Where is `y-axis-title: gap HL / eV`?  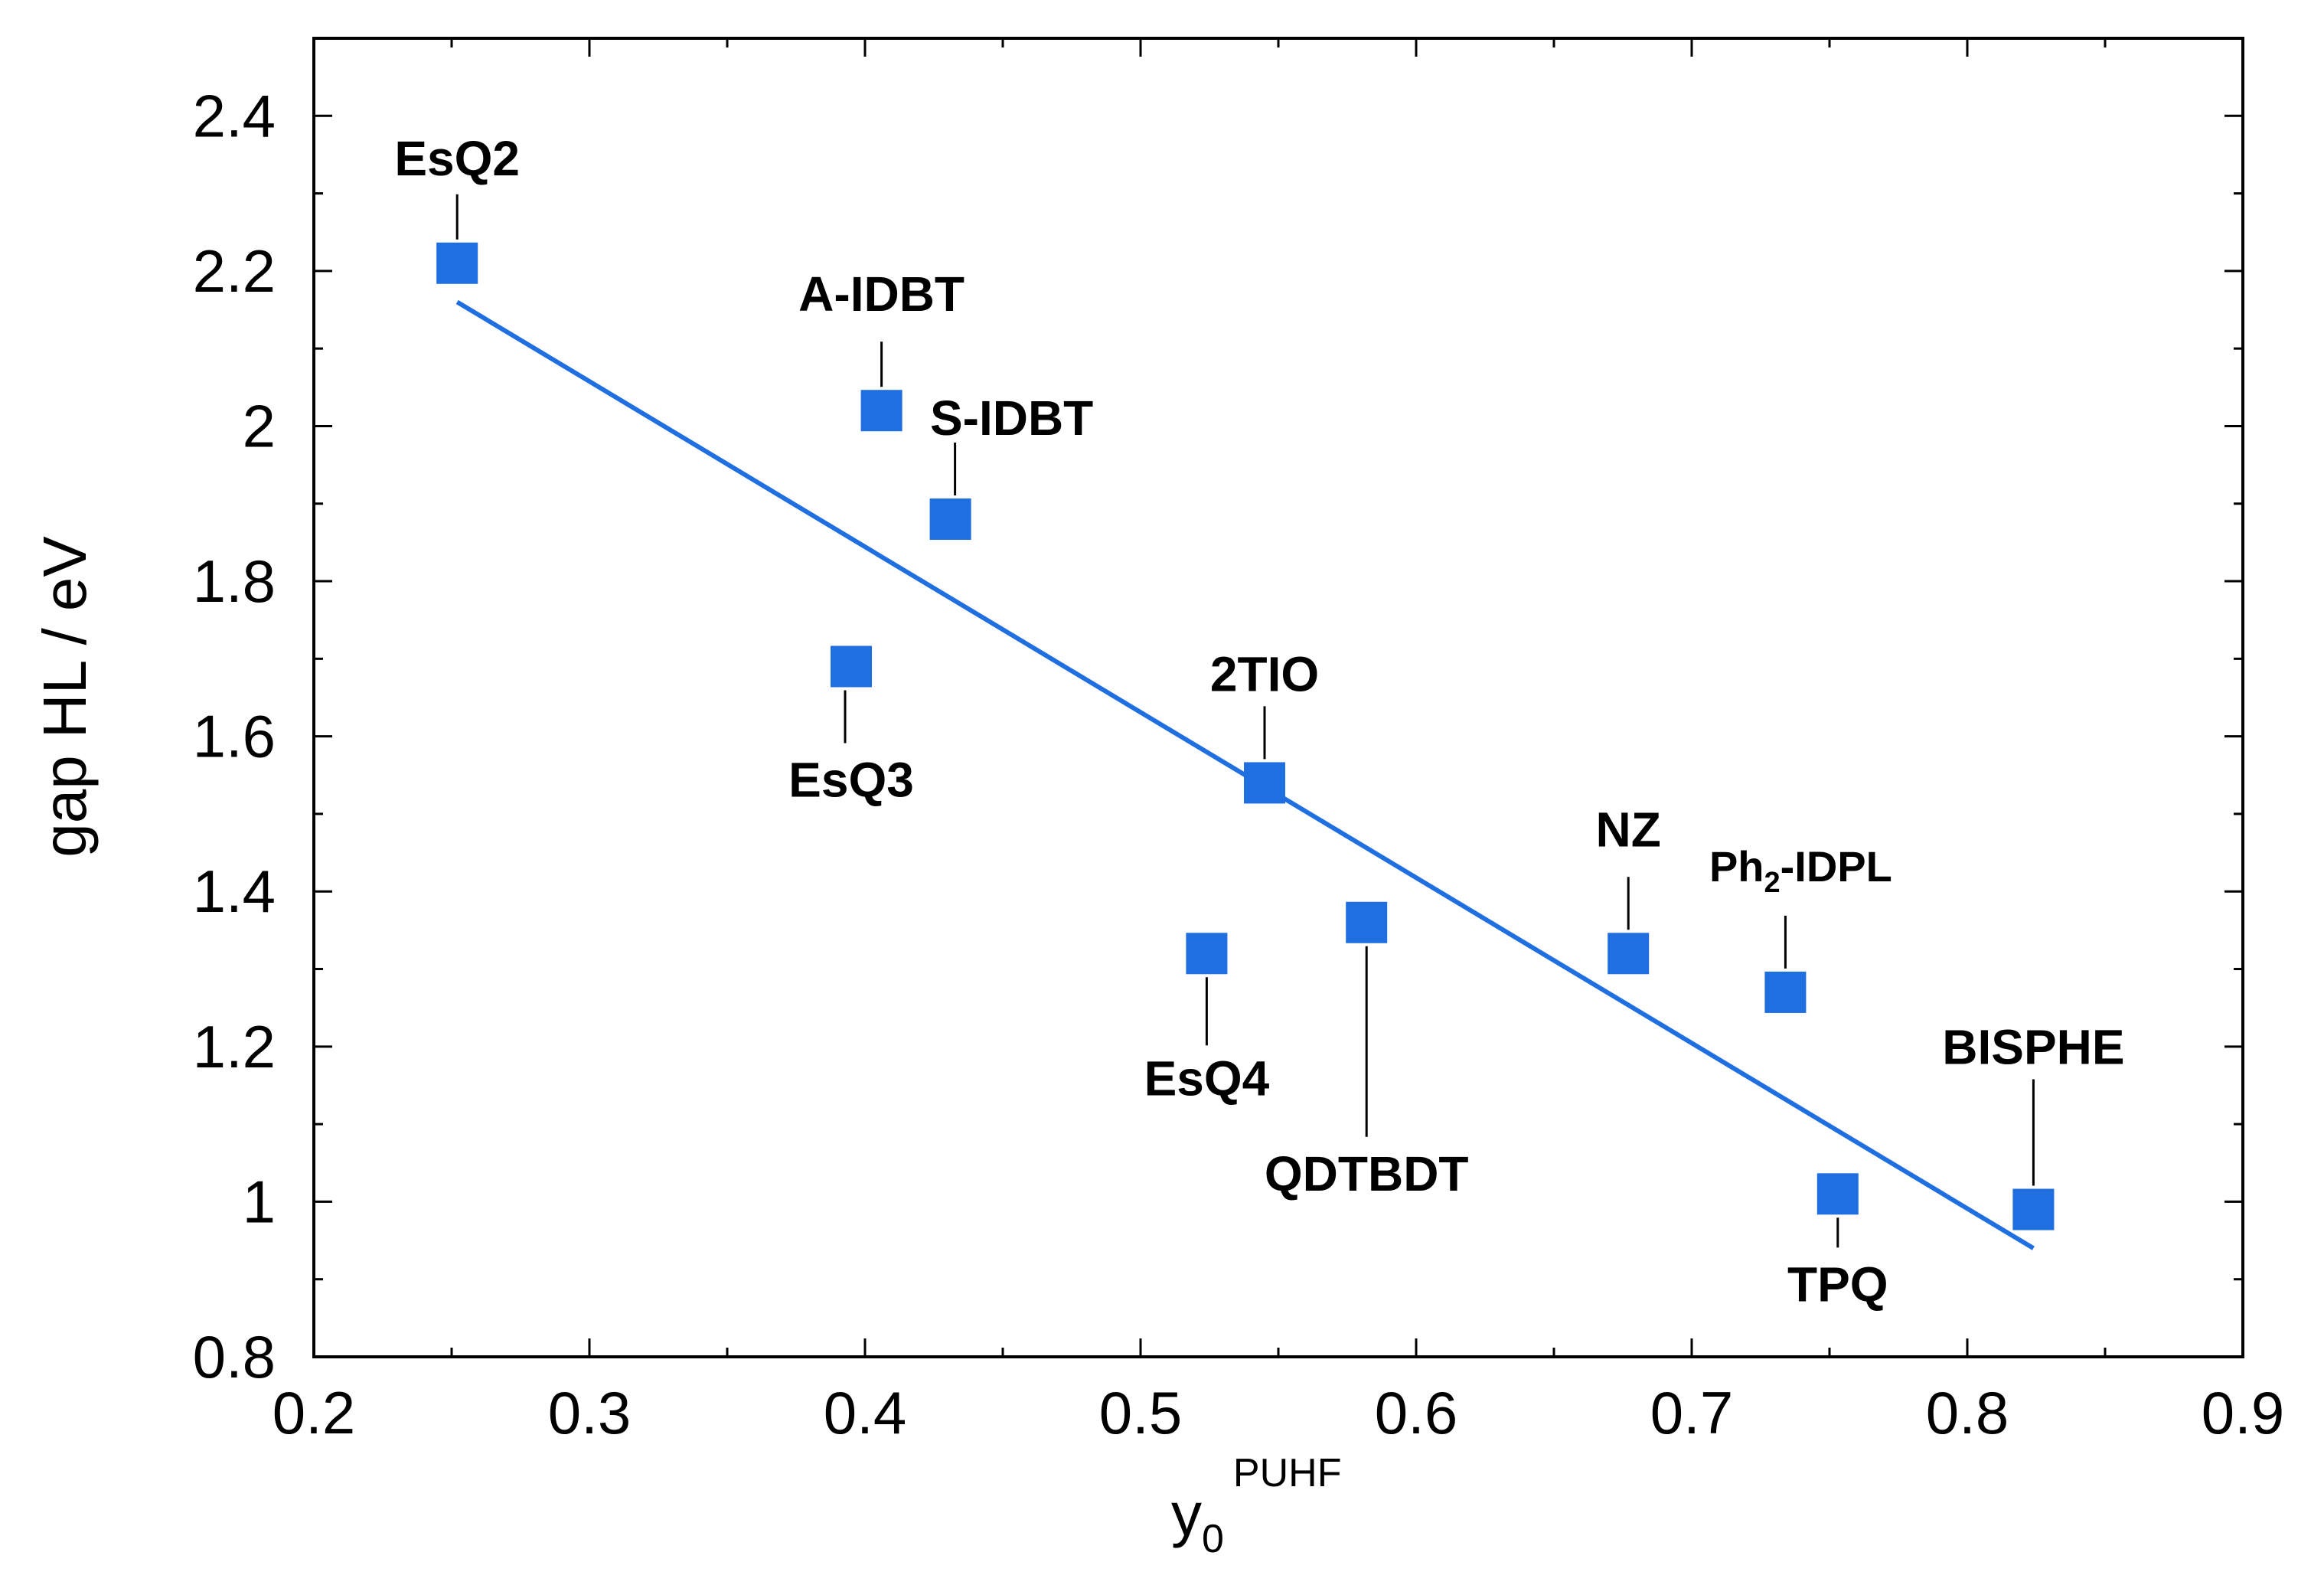 y-axis-title: gap HL / eV is located at coordinates (65, 697).